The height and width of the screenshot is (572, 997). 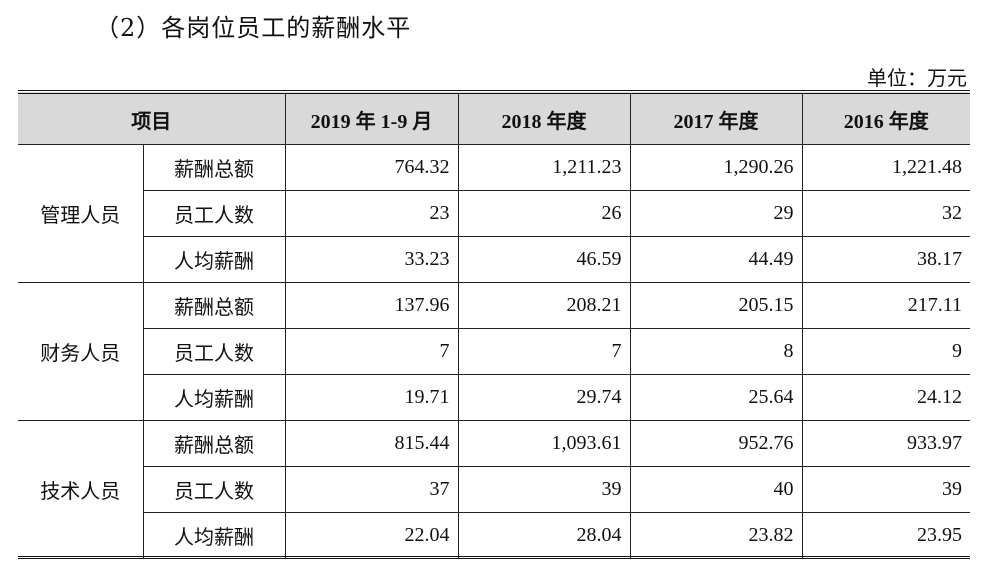 What do you see at coordinates (544, 397) in the screenshot?
I see `value-cell: 29.74` at bounding box center [544, 397].